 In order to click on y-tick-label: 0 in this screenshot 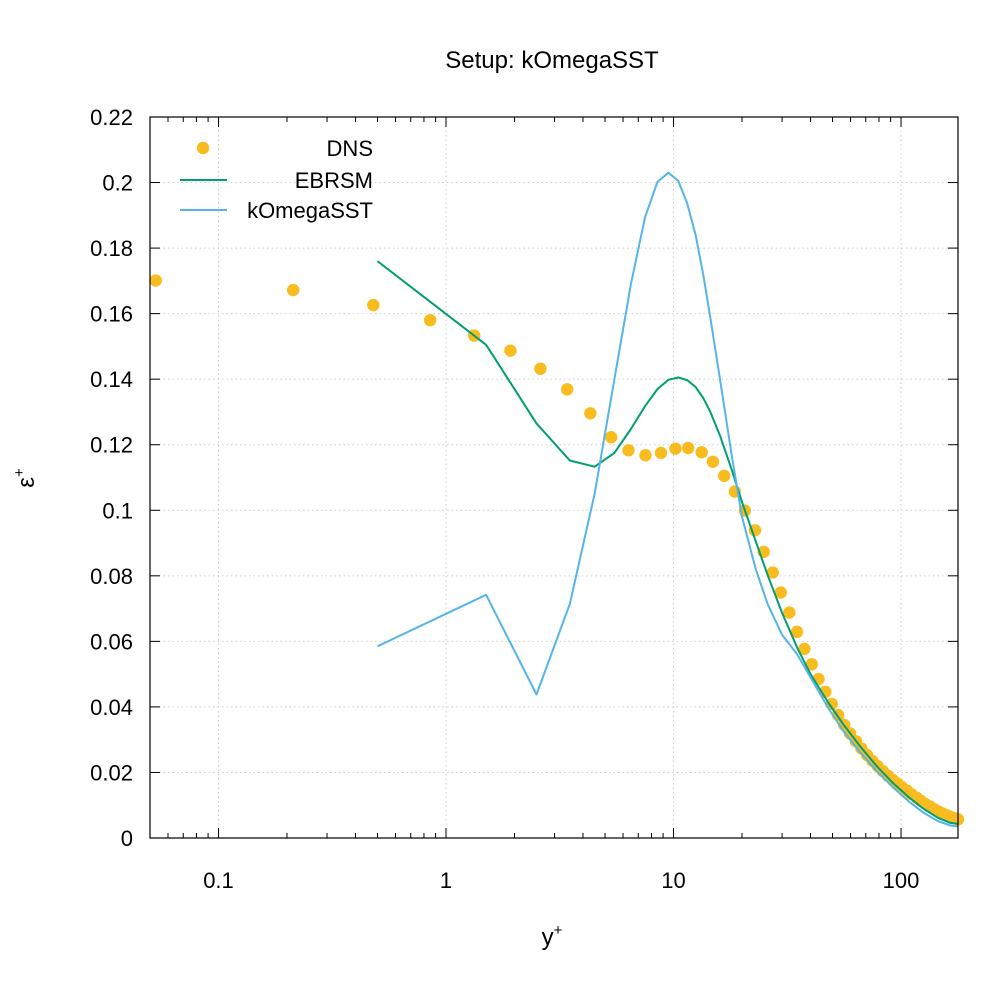, I will do `click(127, 838)`.